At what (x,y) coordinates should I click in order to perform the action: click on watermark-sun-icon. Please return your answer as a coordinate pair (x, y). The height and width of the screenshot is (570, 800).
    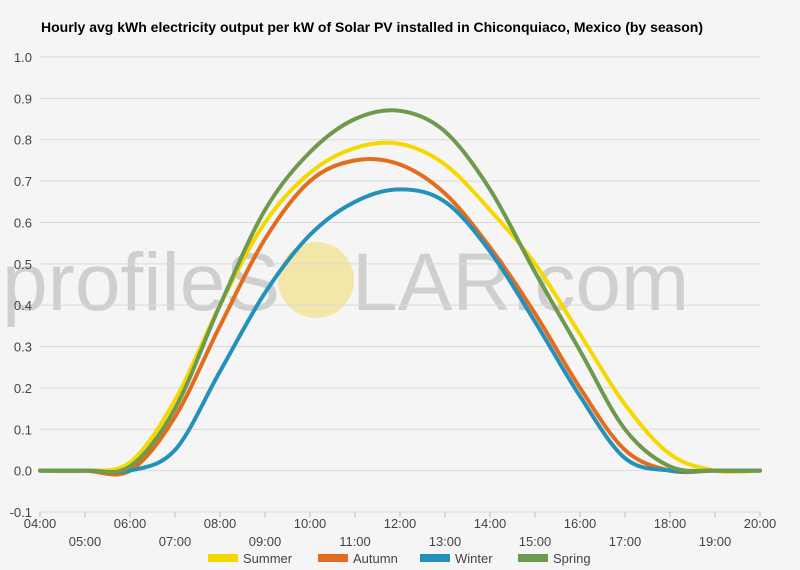
    Looking at the image, I should click on (316, 280).